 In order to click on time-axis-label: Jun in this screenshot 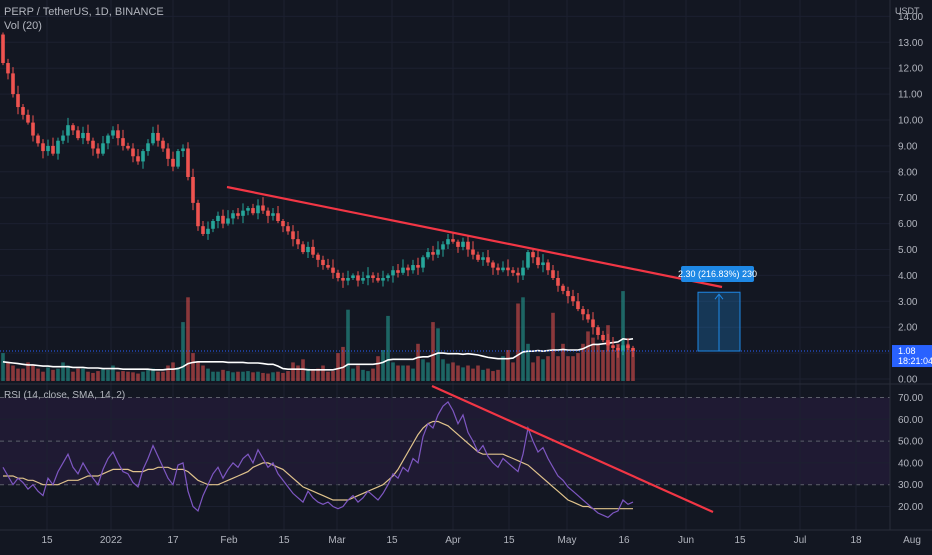, I will do `click(686, 540)`.